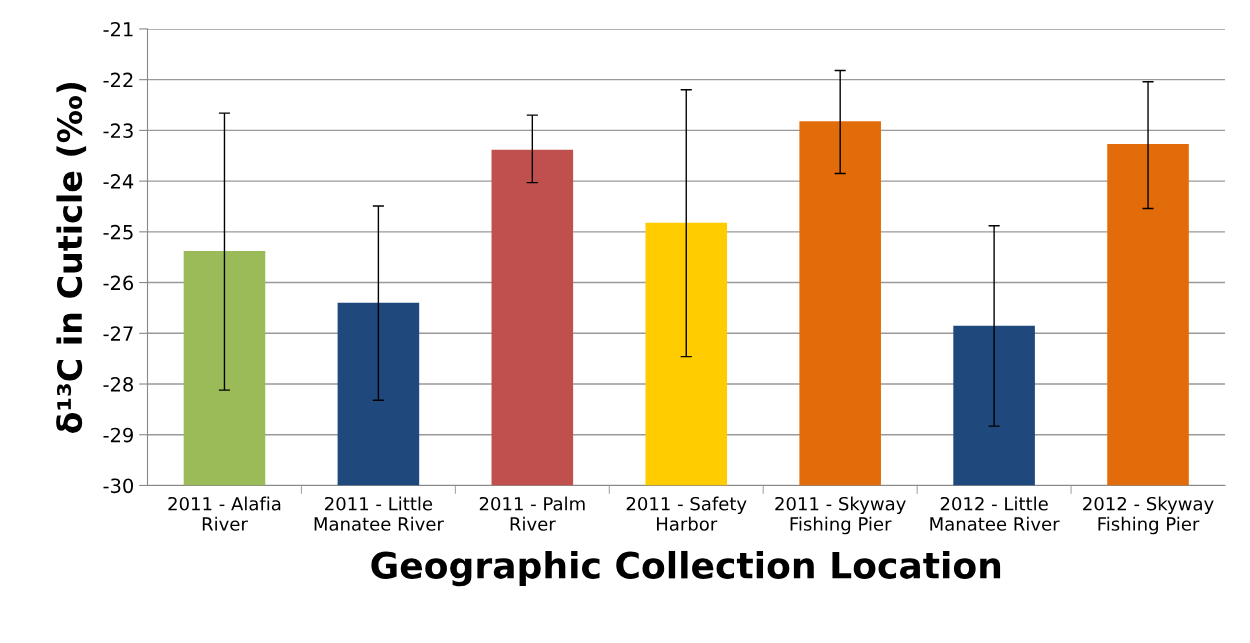  Describe the element at coordinates (118, 131) in the screenshot. I see `y-tick-label: -23` at that location.